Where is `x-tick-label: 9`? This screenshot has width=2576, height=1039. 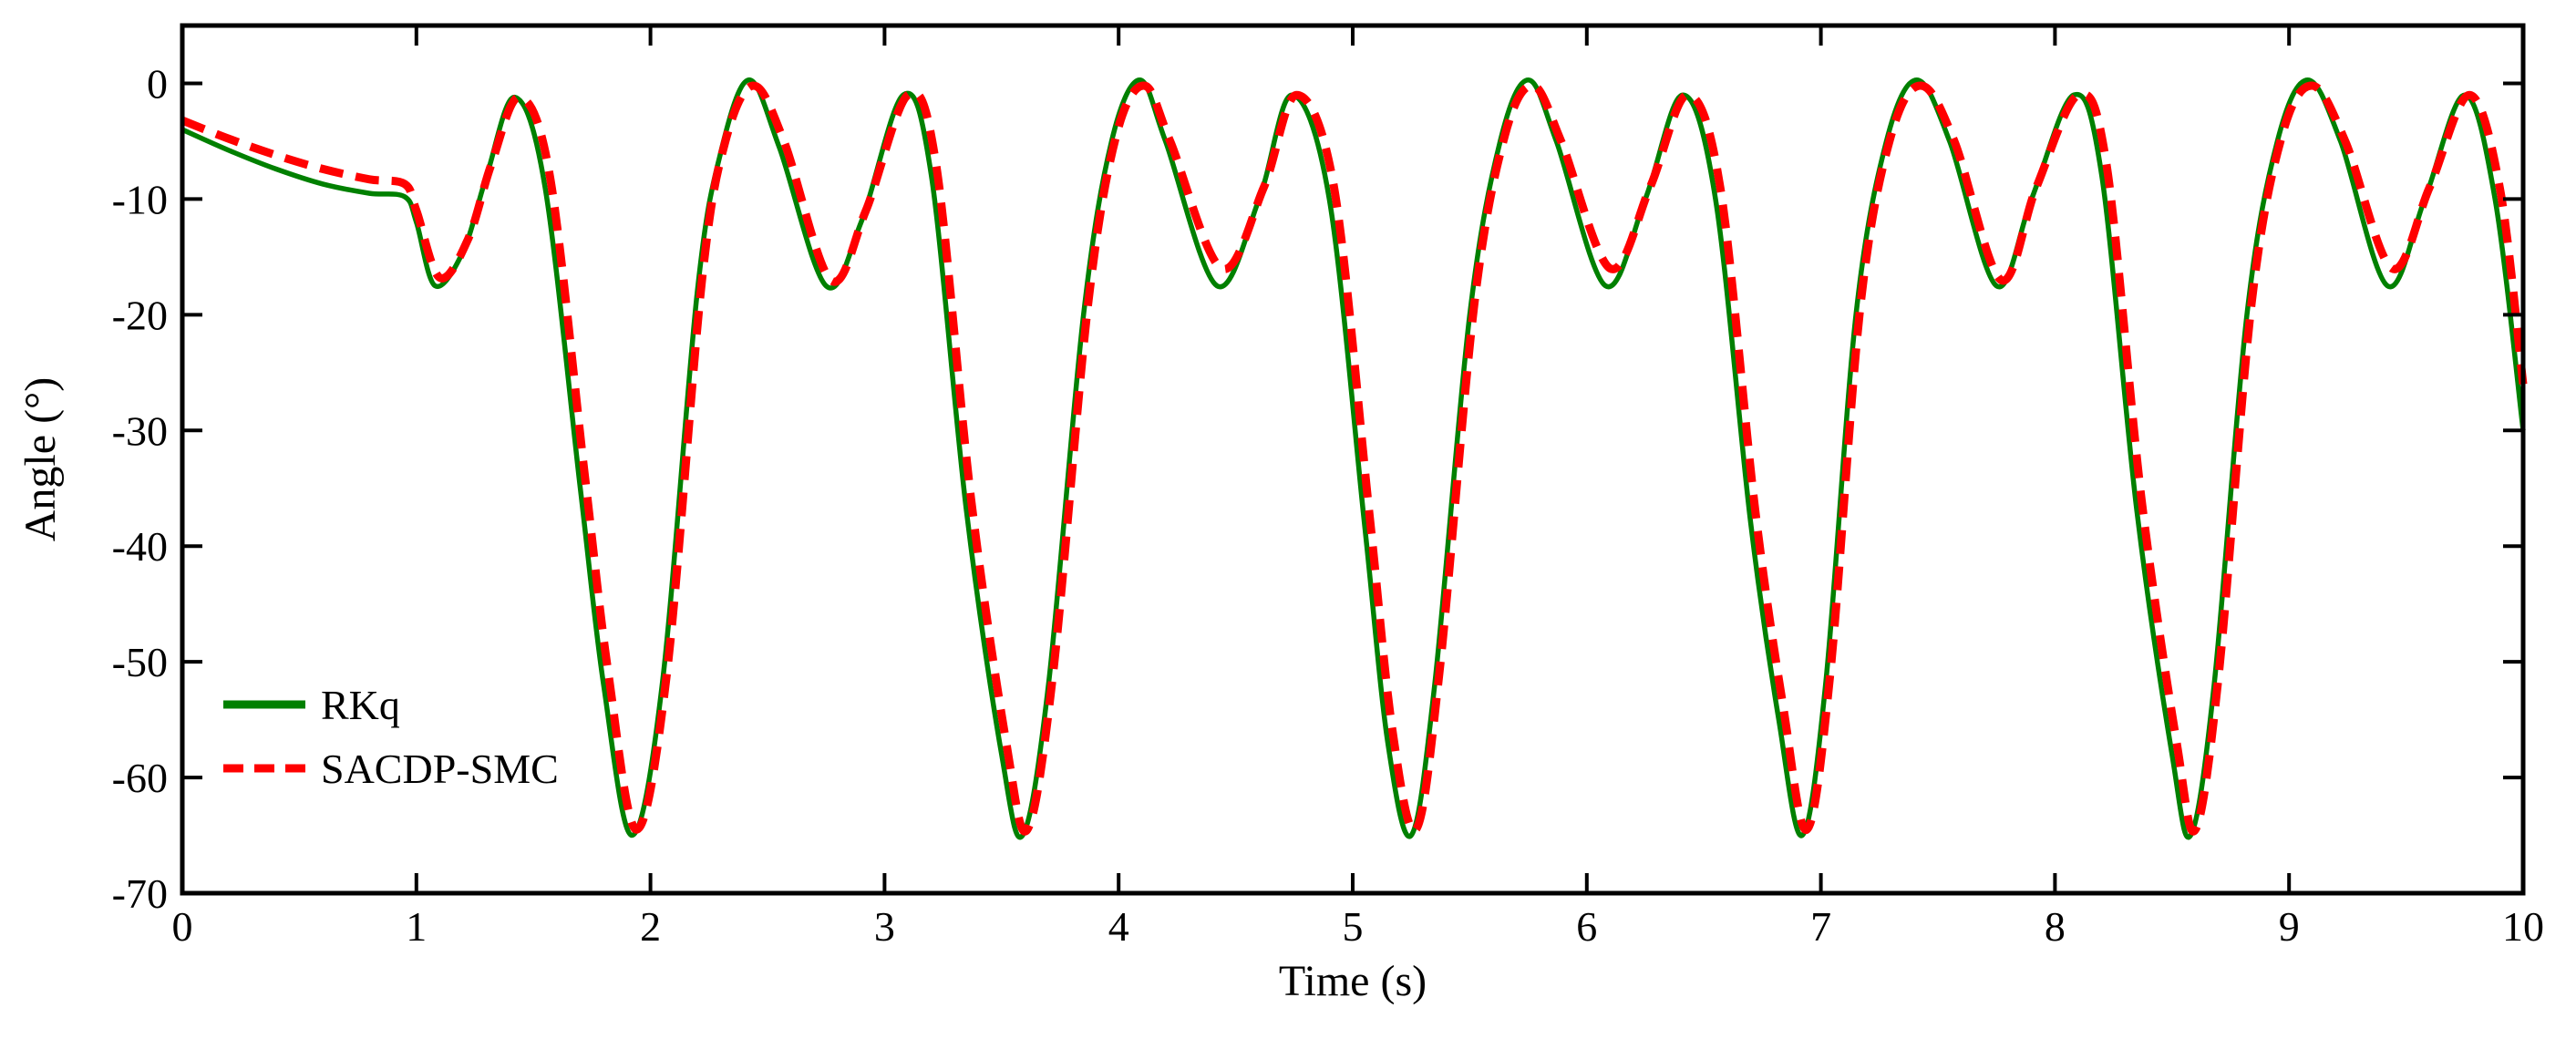 x-tick-label: 9 is located at coordinates (2289, 926).